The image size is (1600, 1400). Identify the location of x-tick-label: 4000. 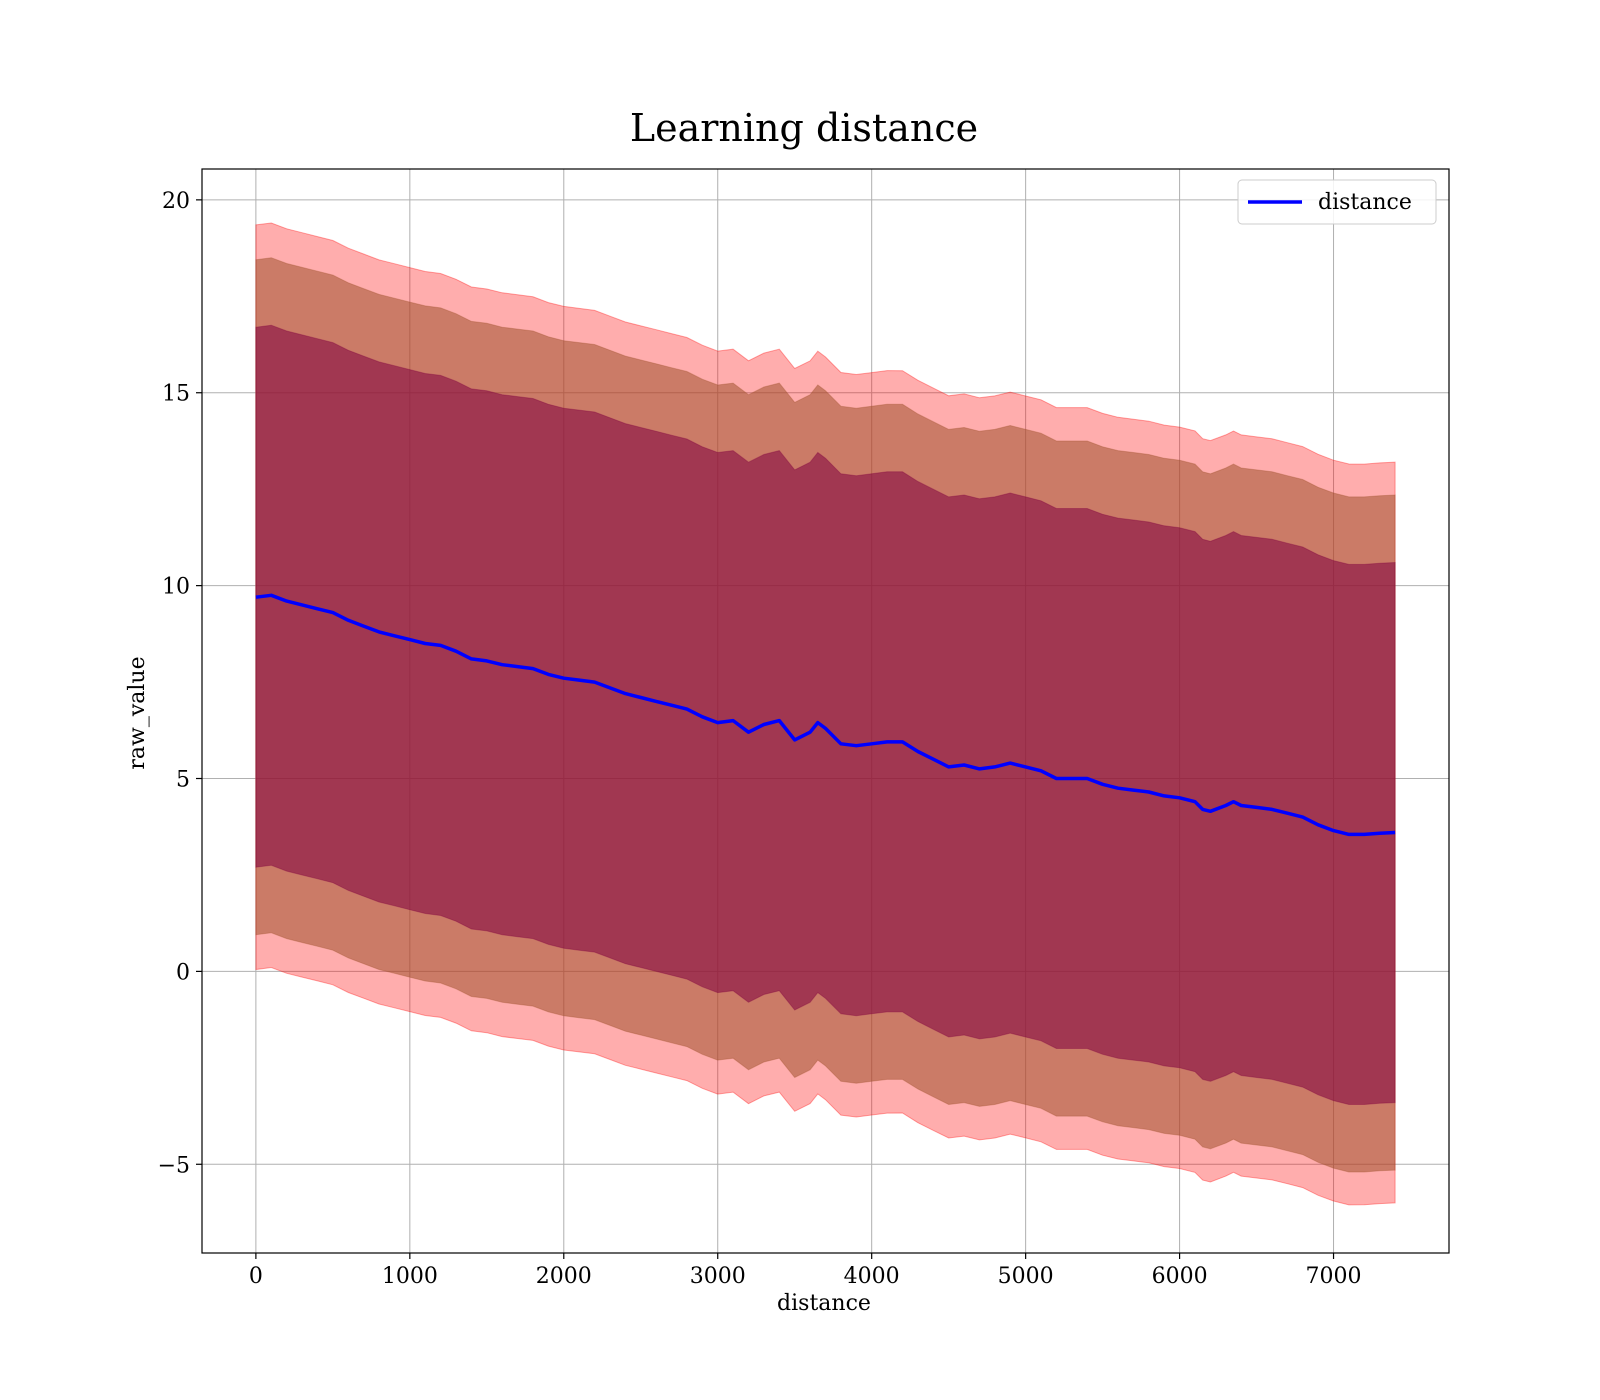
(872, 1276).